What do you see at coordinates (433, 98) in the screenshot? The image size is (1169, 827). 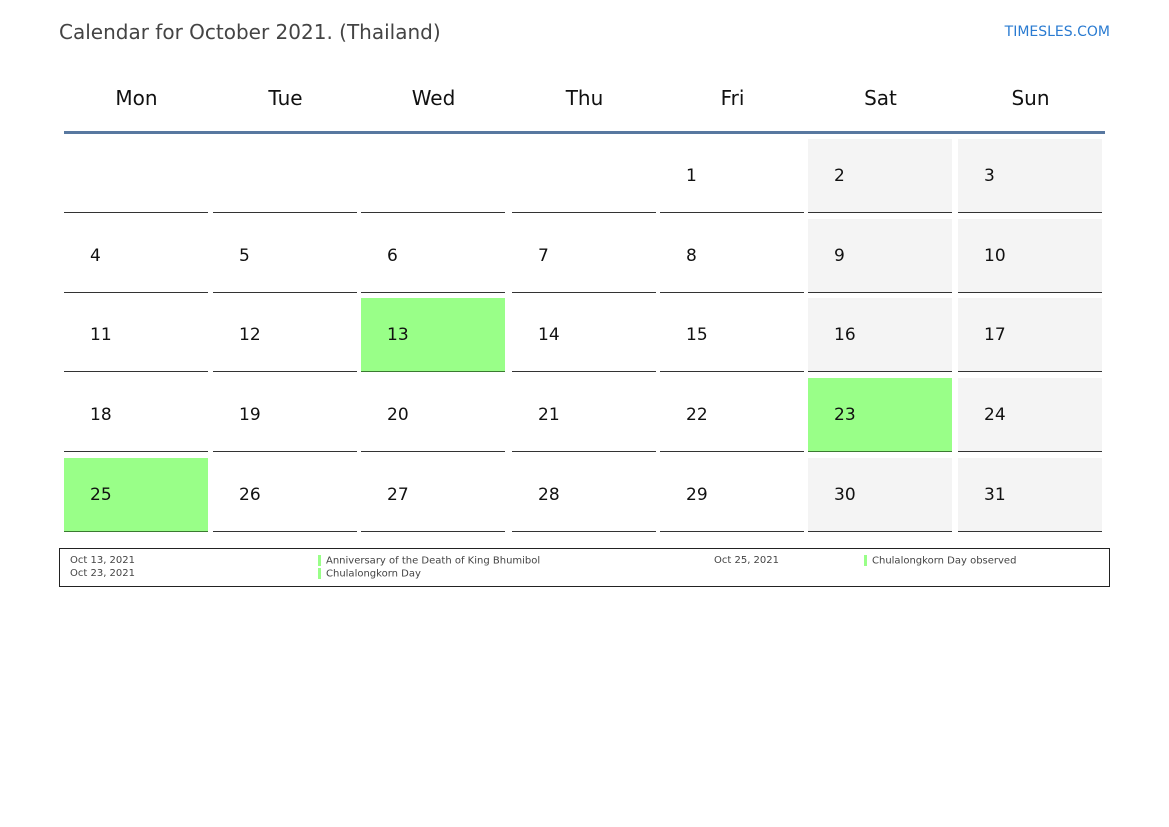 I see `weekday-header-wed: Wed` at bounding box center [433, 98].